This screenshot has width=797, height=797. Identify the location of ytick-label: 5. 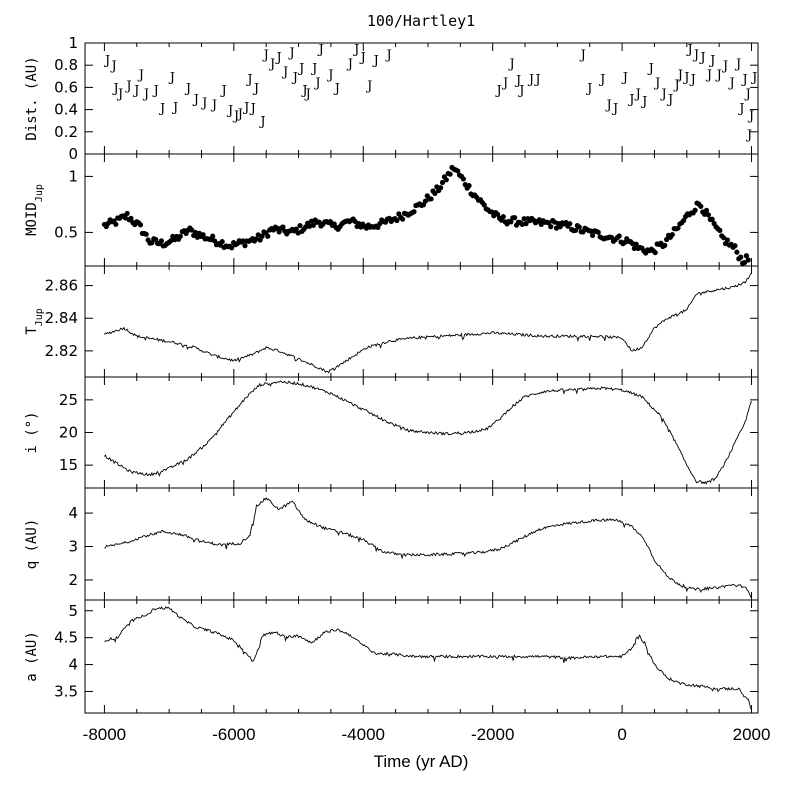
(73, 611).